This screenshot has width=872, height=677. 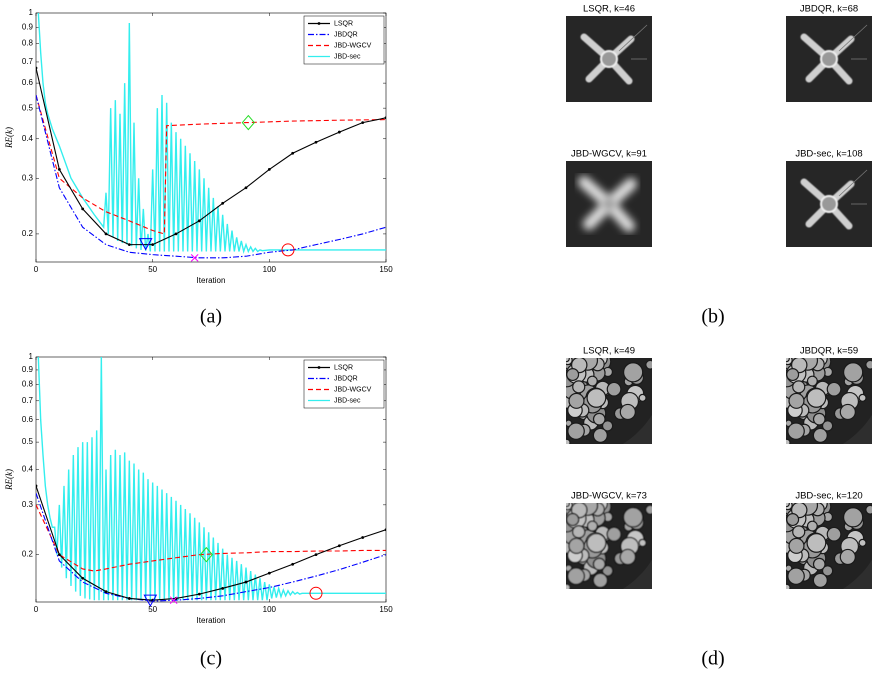 What do you see at coordinates (211, 620) in the screenshot?
I see `x-axis-label: Iteration` at bounding box center [211, 620].